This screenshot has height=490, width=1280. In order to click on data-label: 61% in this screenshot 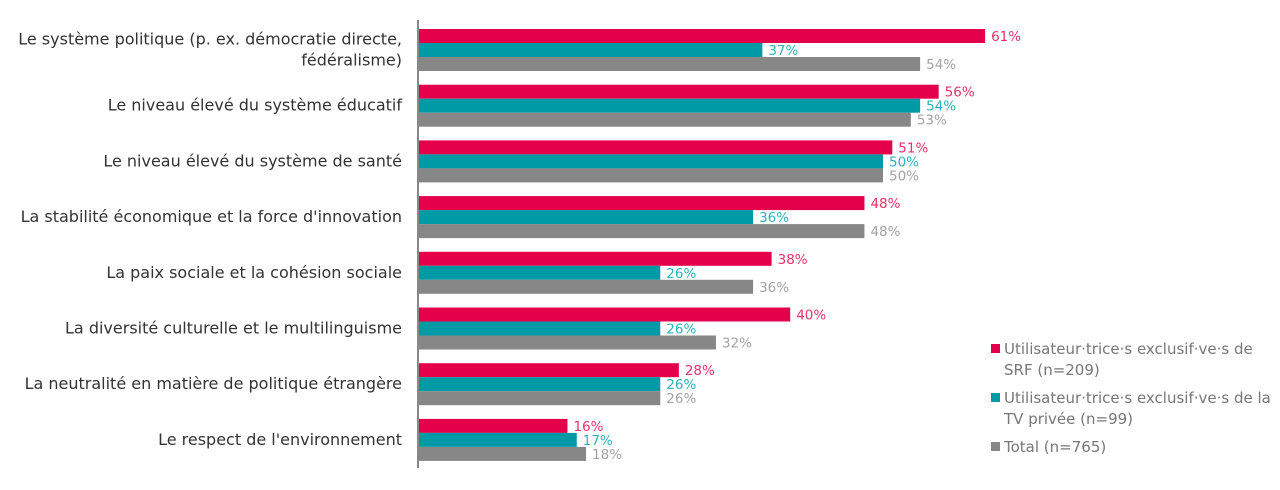, I will do `click(1006, 37)`.